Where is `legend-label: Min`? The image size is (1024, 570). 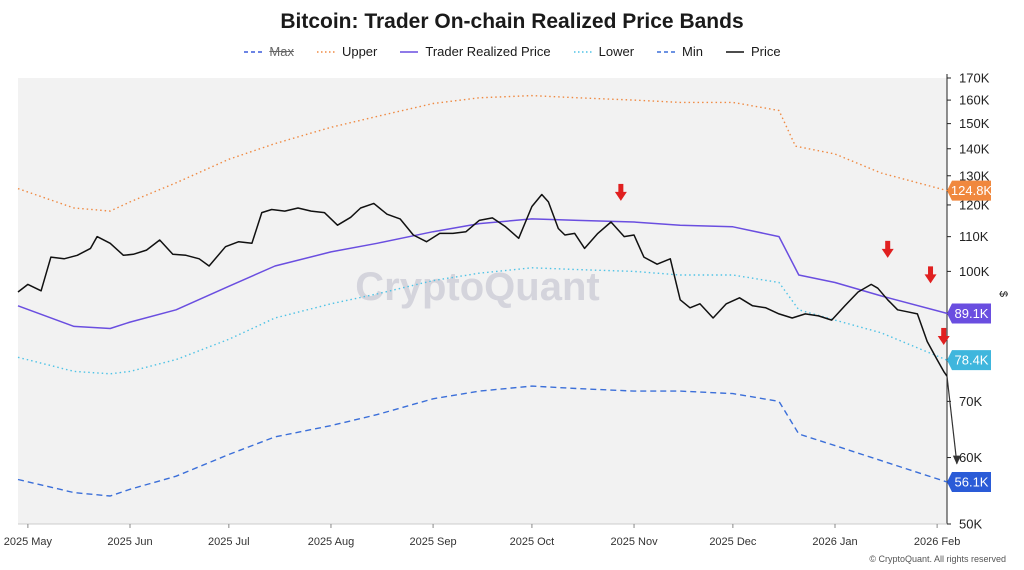
legend-label: Min is located at coordinates (692, 51).